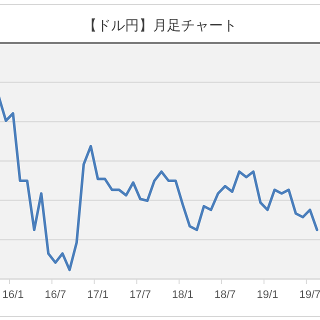  What do you see at coordinates (140, 295) in the screenshot?
I see `x-tick-label: 17/7` at bounding box center [140, 295].